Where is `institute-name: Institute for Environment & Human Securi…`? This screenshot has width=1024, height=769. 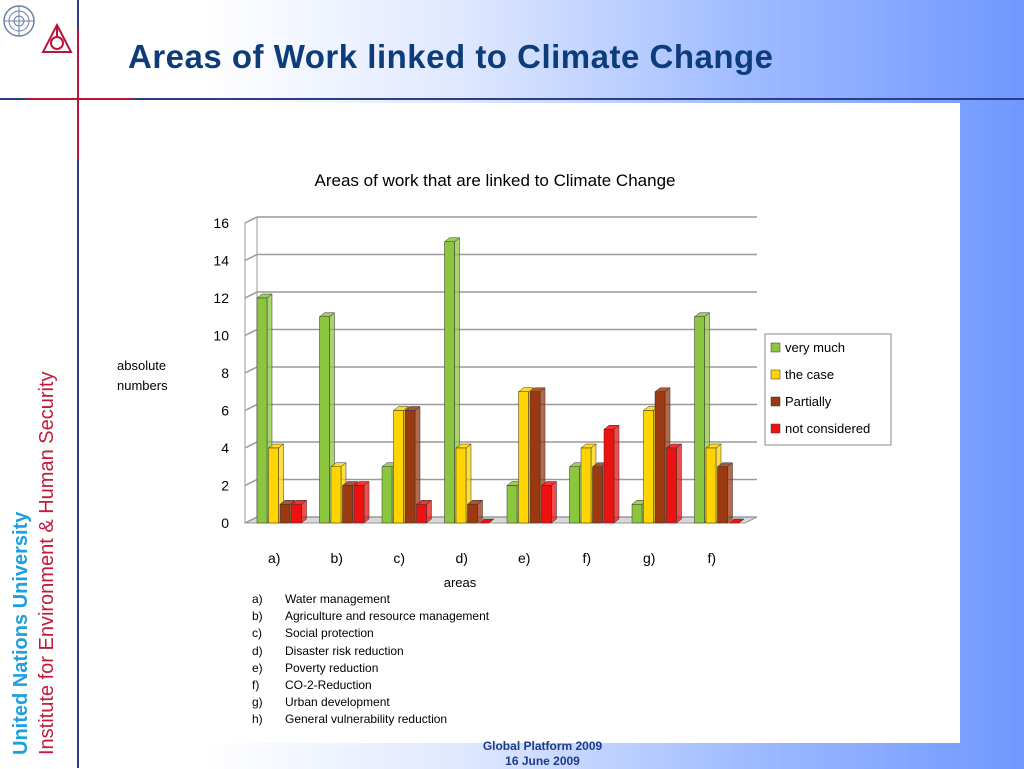 institute-name: Institute for Environment & Human Securi… is located at coordinates (47, 563).